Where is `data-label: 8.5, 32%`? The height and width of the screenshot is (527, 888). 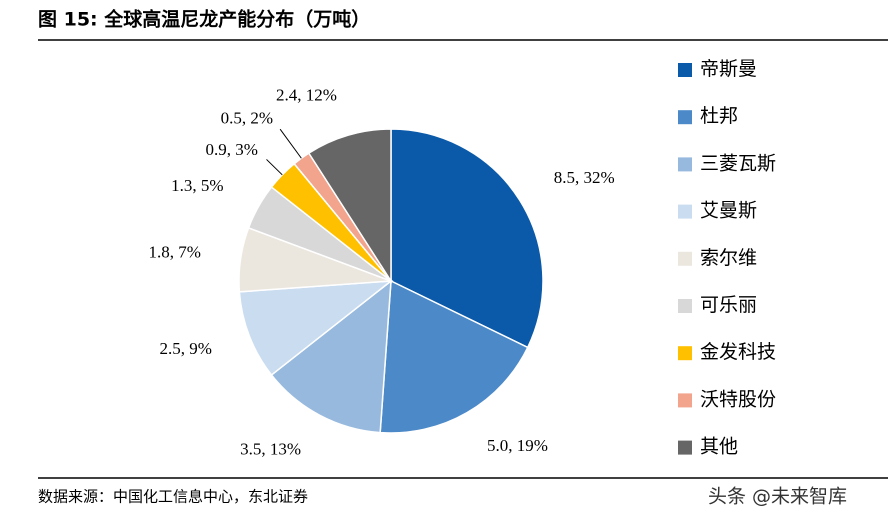 data-label: 8.5, 32% is located at coordinates (584, 177).